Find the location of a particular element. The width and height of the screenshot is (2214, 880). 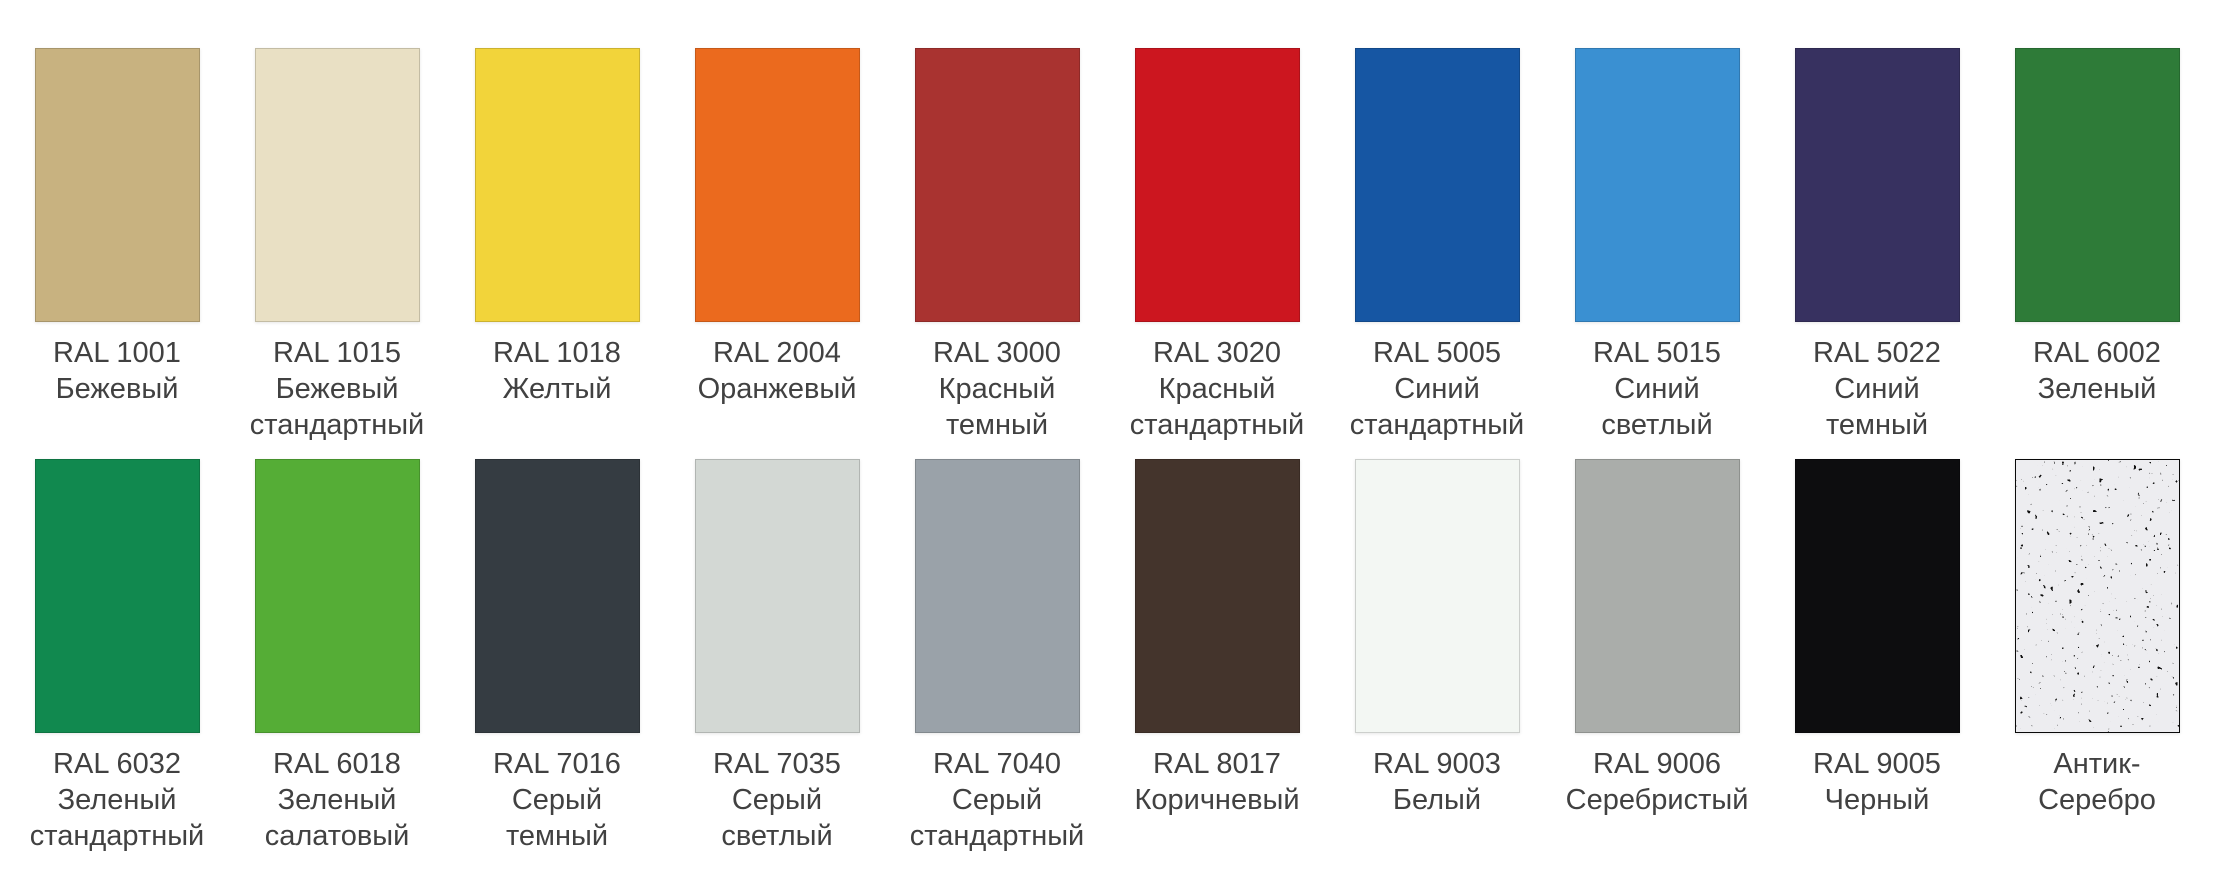

swatch-code: RAL 6032 is located at coordinates (117, 764).